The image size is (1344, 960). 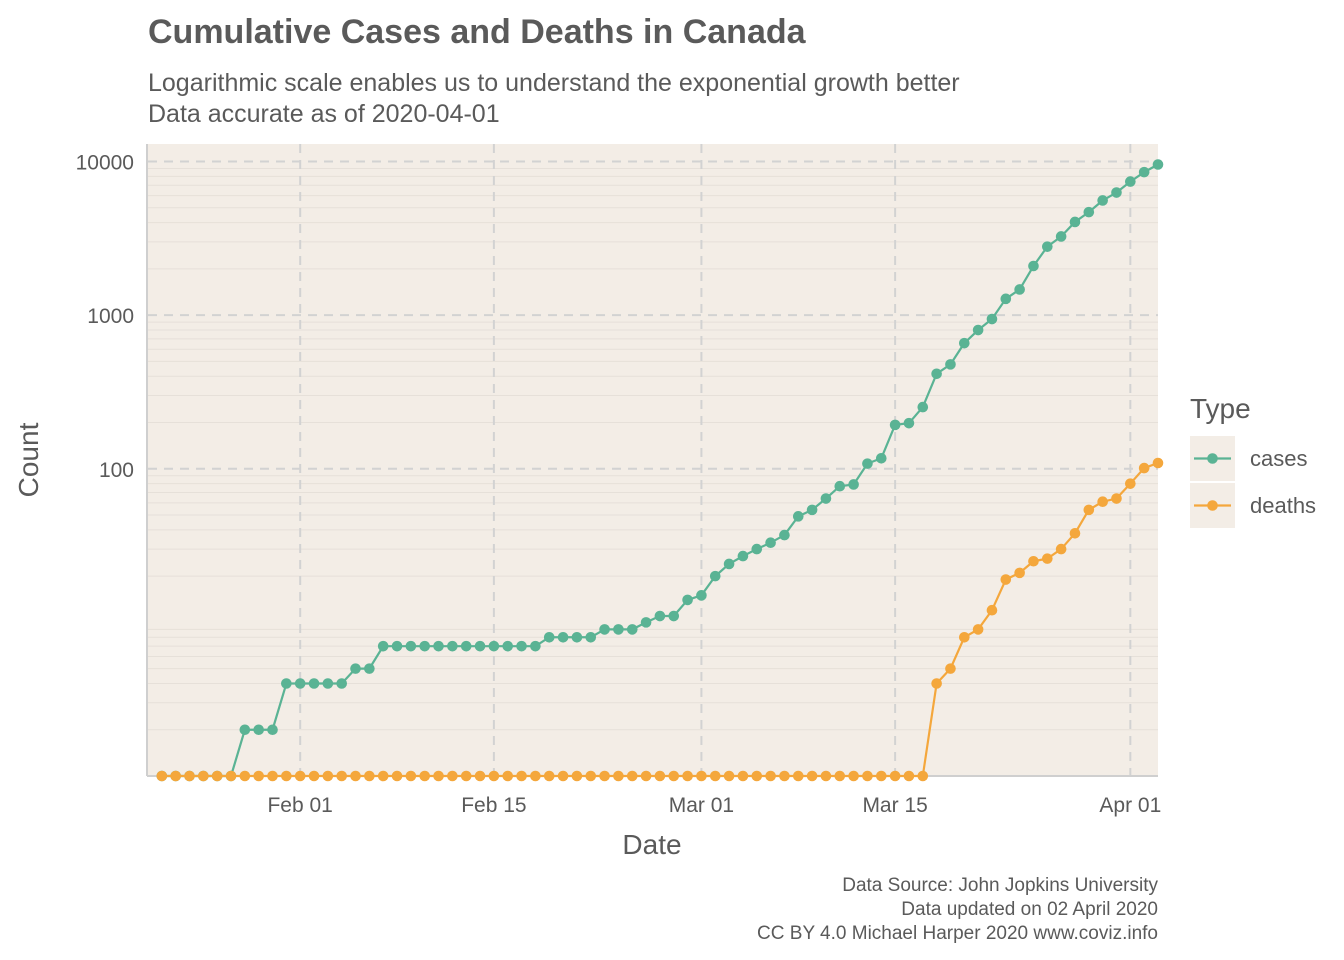 I want to click on legend-key-point-cases, so click(x=1212, y=458).